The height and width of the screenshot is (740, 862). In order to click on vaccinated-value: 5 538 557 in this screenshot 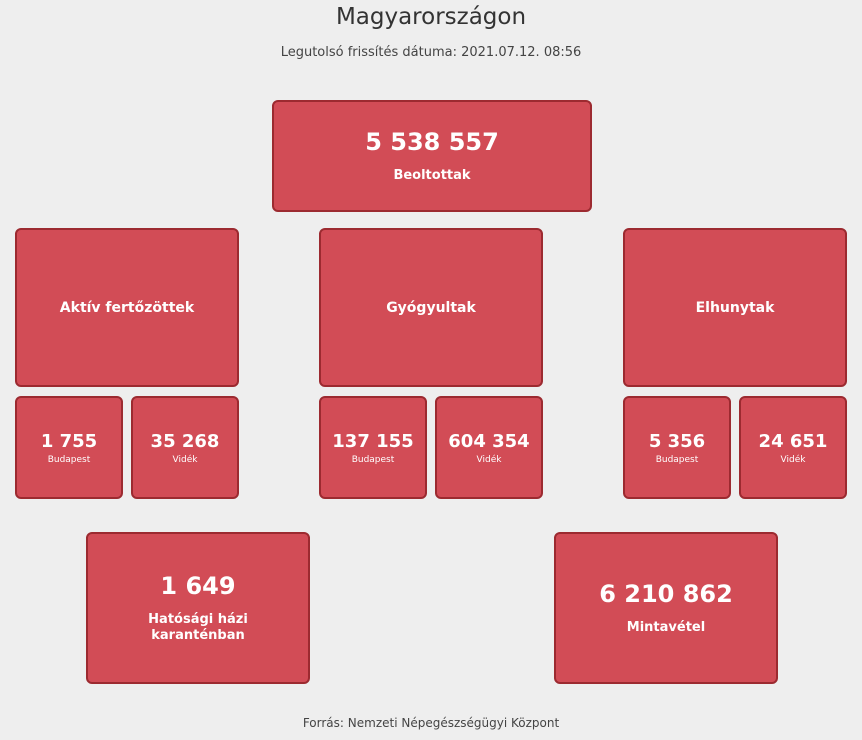, I will do `click(432, 142)`.